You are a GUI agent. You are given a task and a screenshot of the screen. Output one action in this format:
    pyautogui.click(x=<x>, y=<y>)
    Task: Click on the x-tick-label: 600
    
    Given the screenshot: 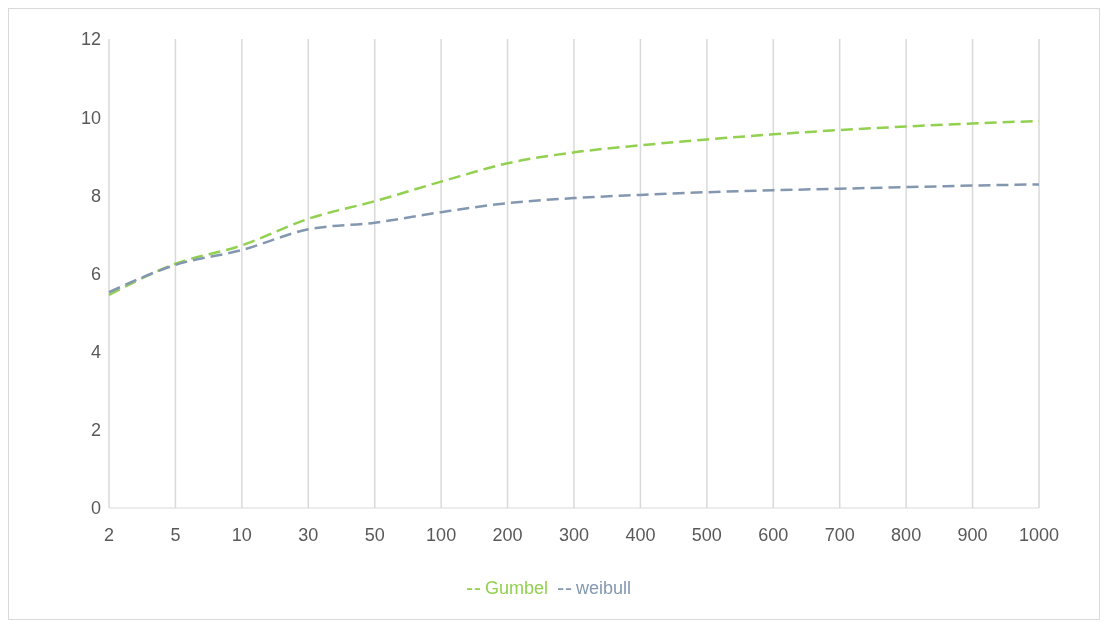 What is the action you would take?
    pyautogui.click(x=773, y=534)
    